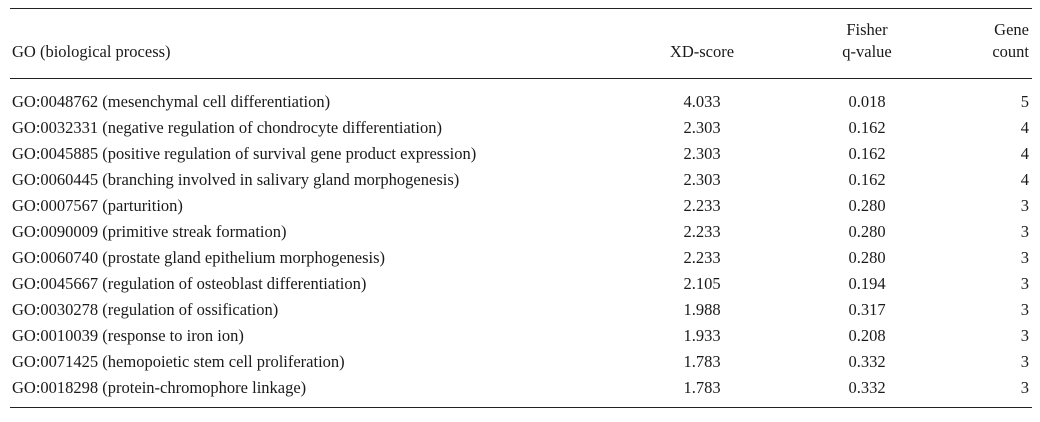  Describe the element at coordinates (1010, 51) in the screenshot. I see `header-gene-line2: count` at that location.